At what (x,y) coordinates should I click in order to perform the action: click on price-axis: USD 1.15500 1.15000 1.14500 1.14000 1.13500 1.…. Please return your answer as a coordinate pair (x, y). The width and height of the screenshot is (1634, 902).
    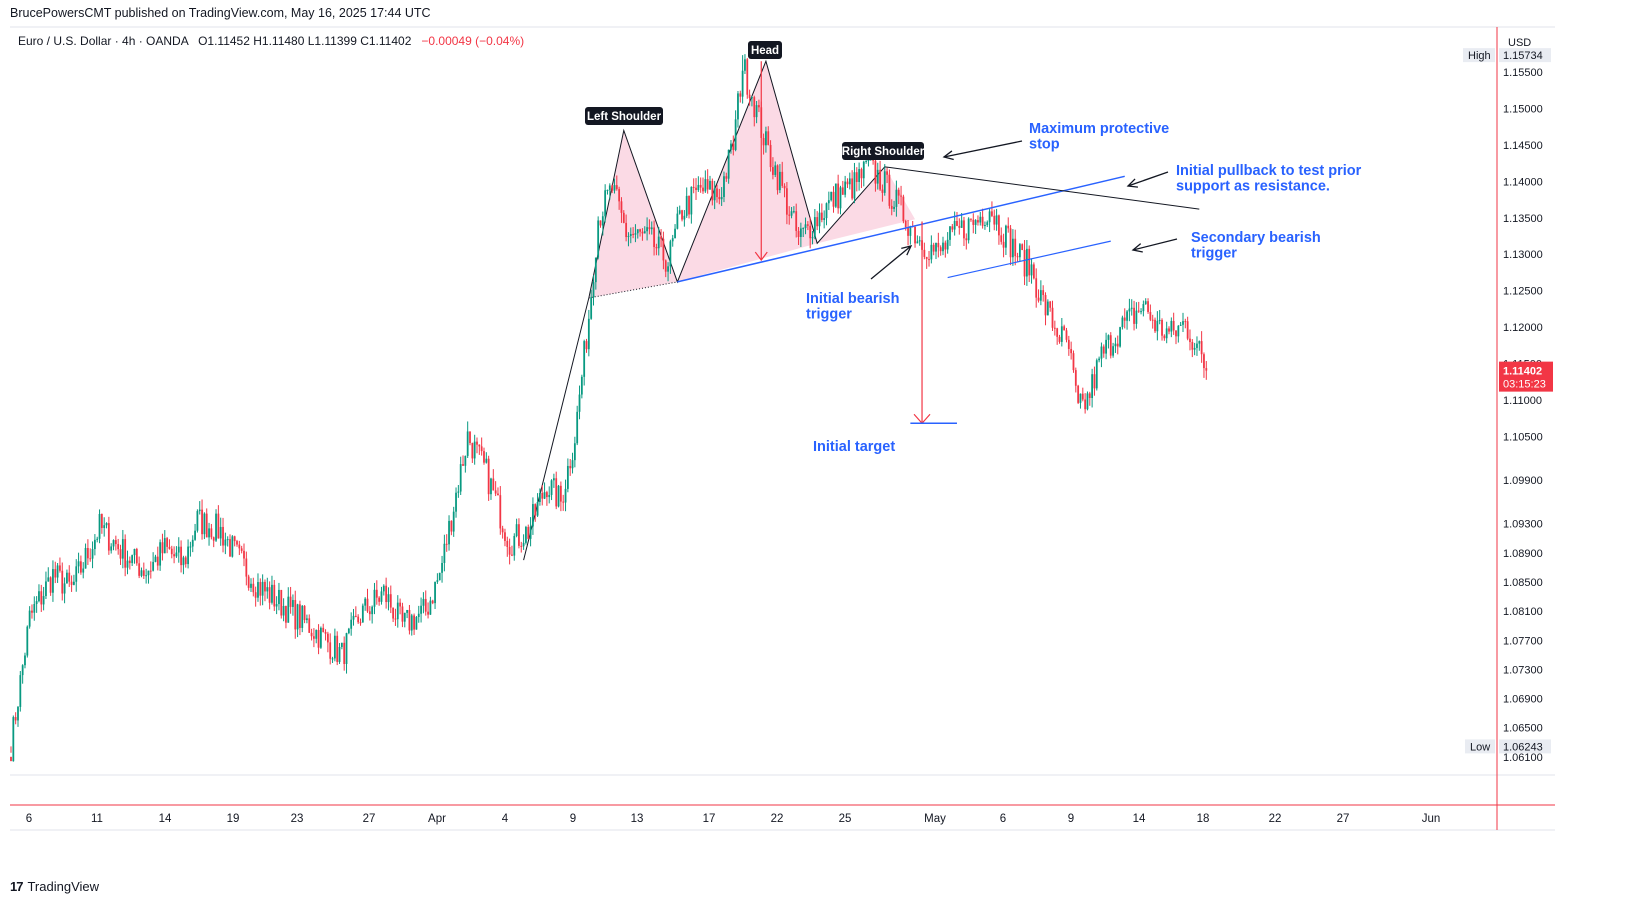
    Looking at the image, I should click on (1508, 400).